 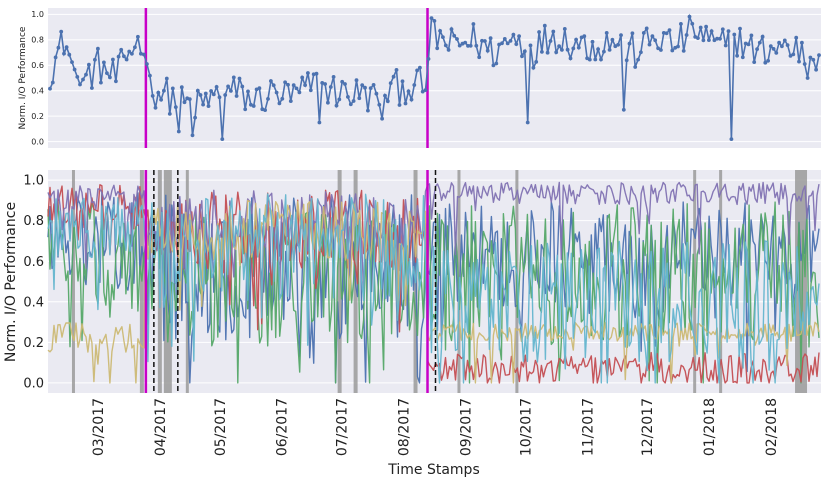 I want to click on shaded-band, so click(x=801, y=281).